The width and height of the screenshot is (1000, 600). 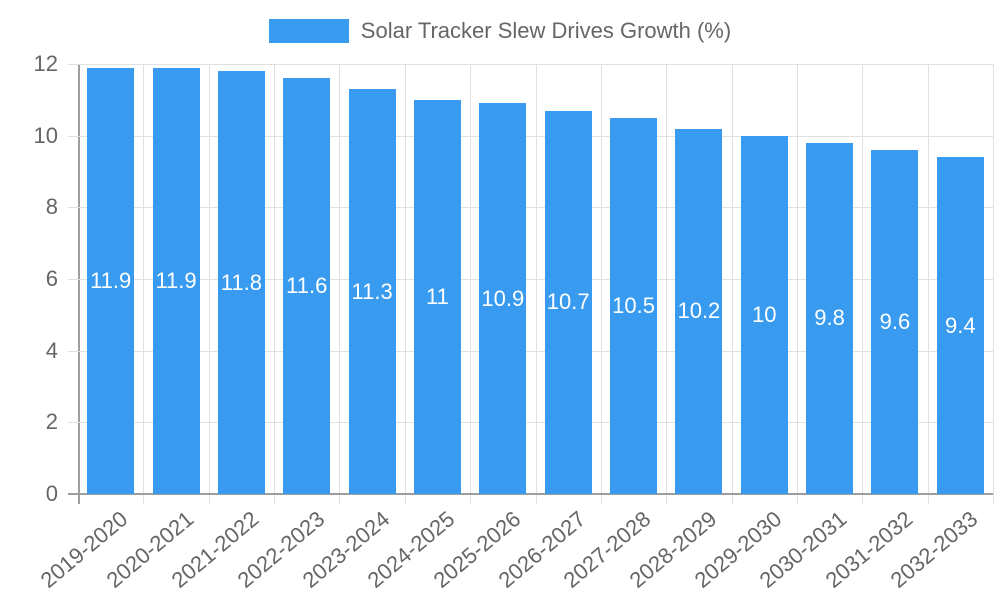 What do you see at coordinates (51, 493) in the screenshot?
I see `y-tick-label: 0` at bounding box center [51, 493].